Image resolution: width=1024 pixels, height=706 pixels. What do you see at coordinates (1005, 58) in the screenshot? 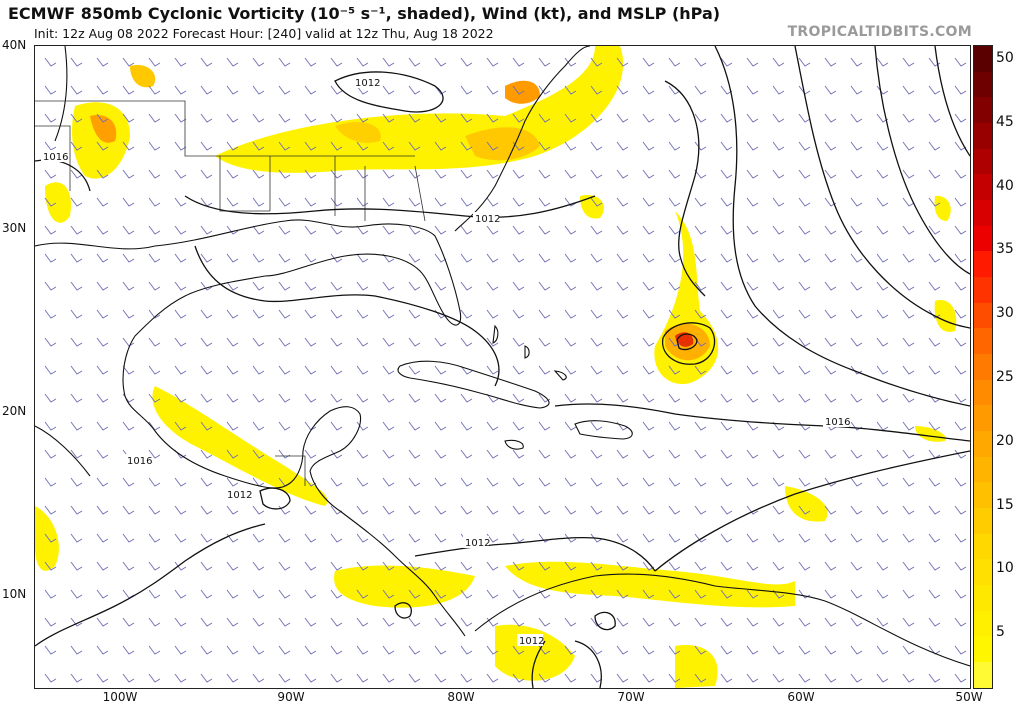
I see `colorbar-tick-label: 50` at bounding box center [1005, 58].